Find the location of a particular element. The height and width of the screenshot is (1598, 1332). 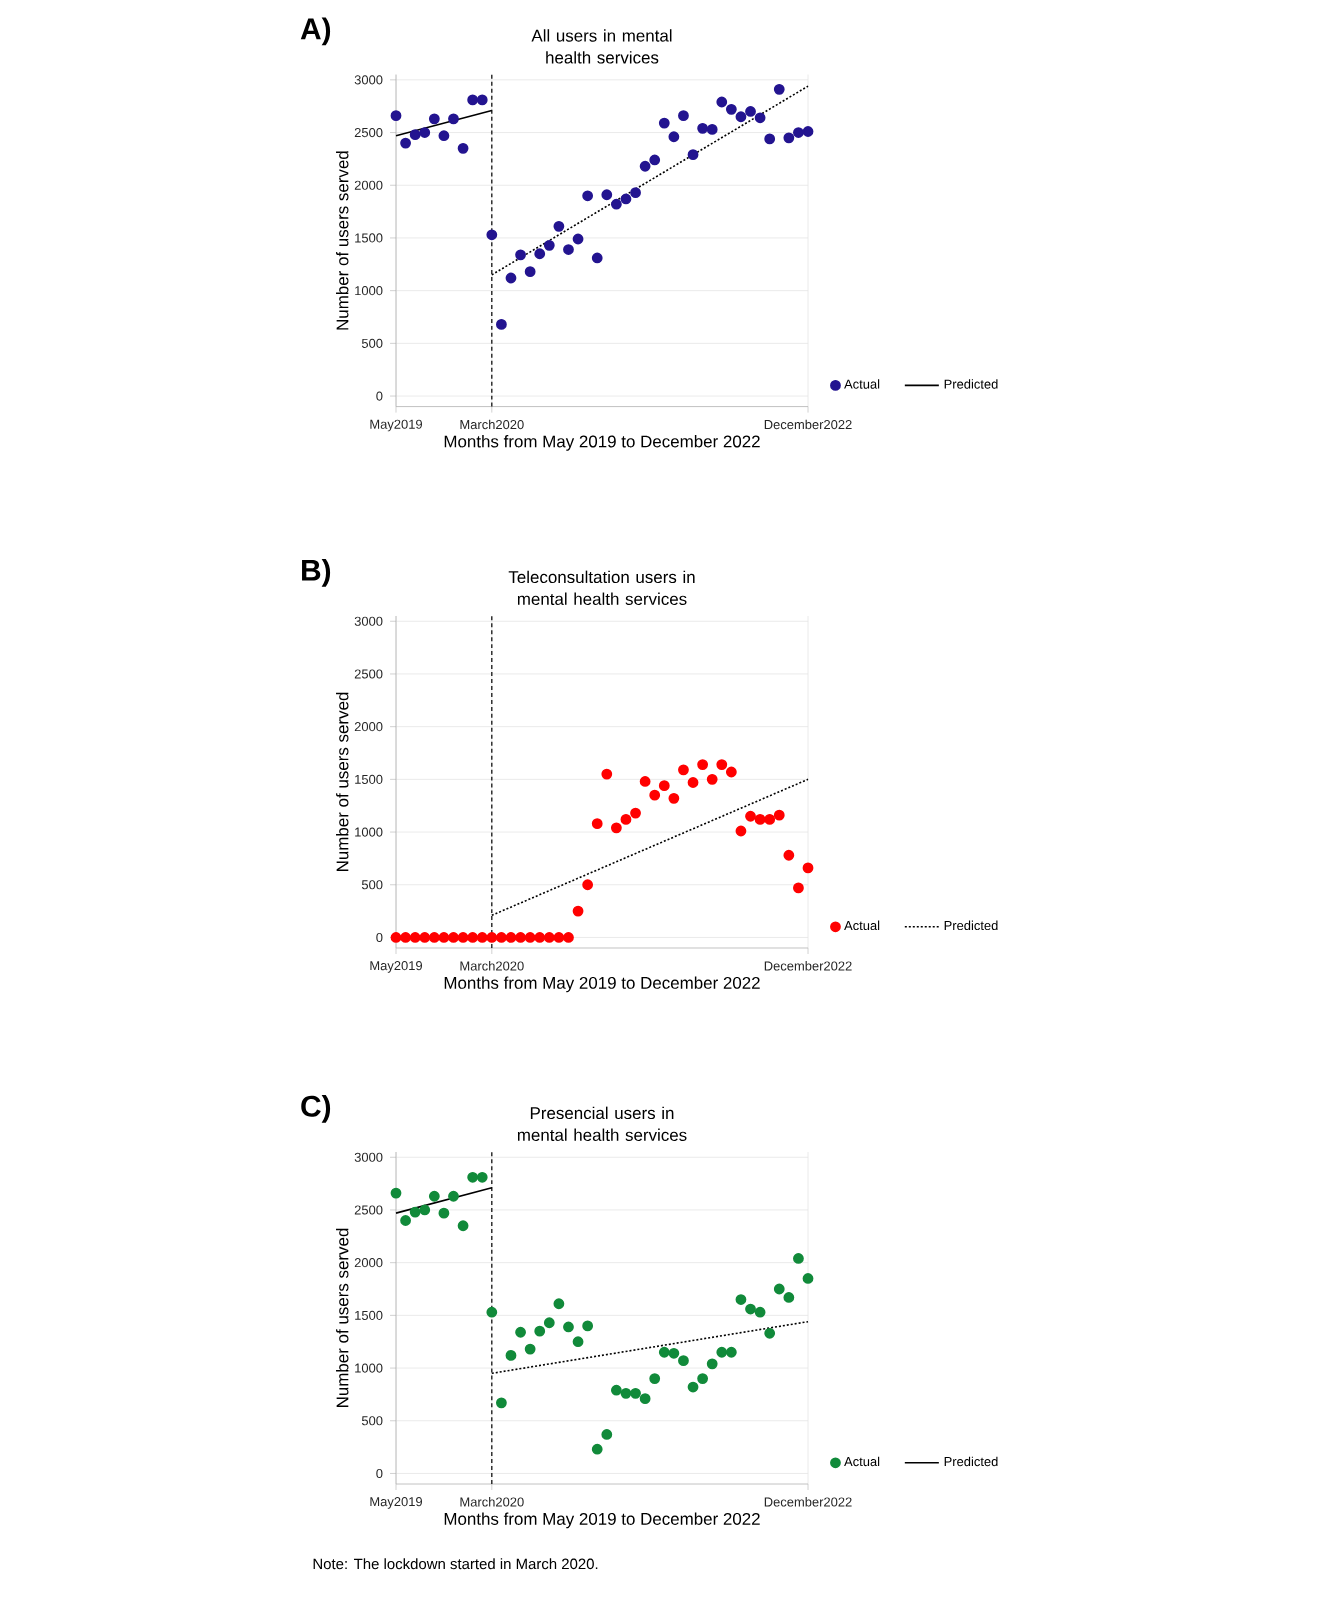

chart-title: All users in mental health services is located at coordinates (601, 46).